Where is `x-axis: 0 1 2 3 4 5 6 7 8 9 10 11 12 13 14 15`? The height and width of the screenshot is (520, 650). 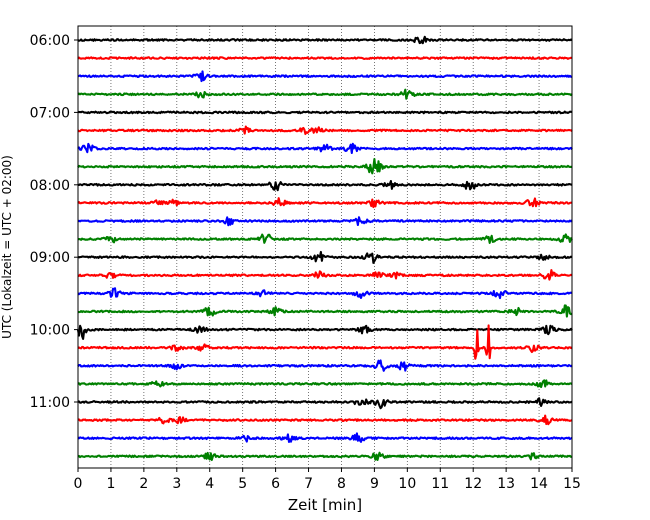 x-axis: 0 1 2 3 4 5 6 7 8 9 10 11 12 13 14 15 is located at coordinates (327, 480).